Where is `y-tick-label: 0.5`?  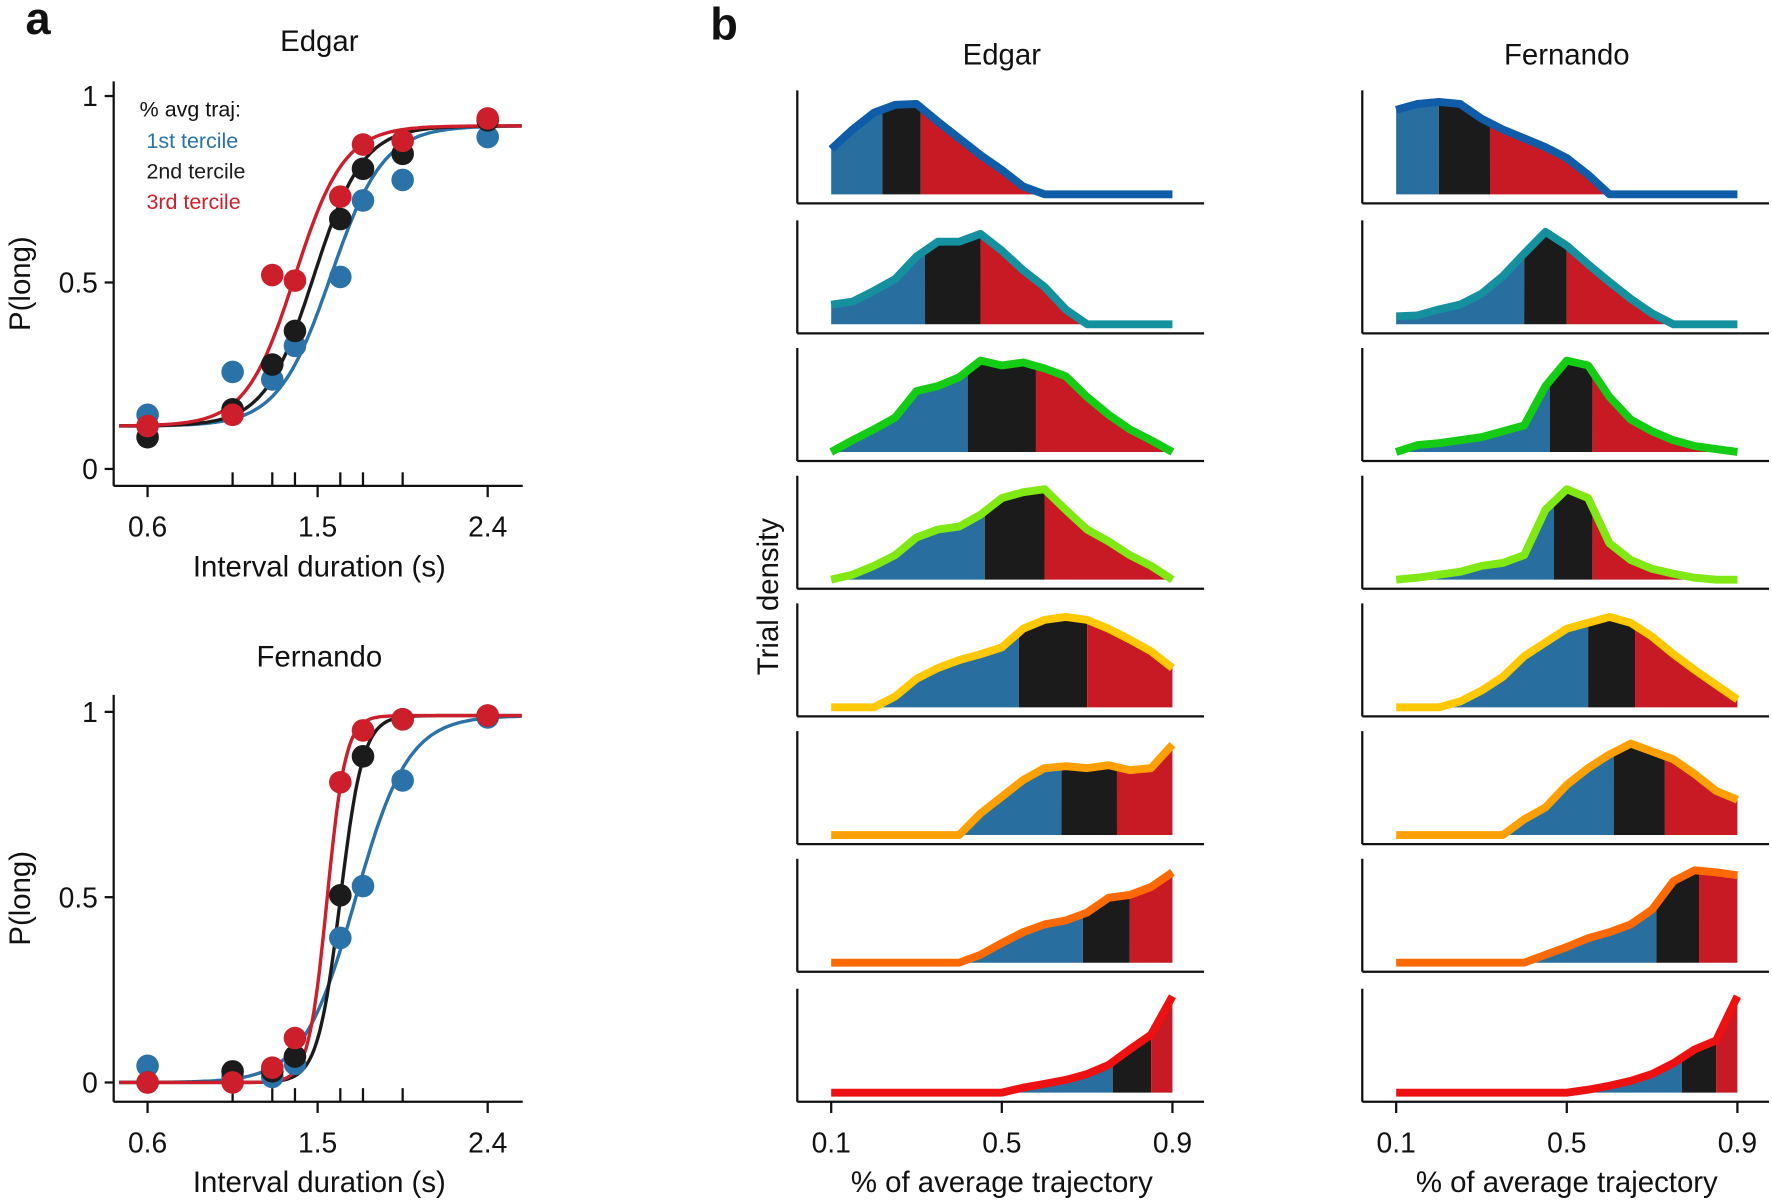 y-tick-label: 0.5 is located at coordinates (78, 283).